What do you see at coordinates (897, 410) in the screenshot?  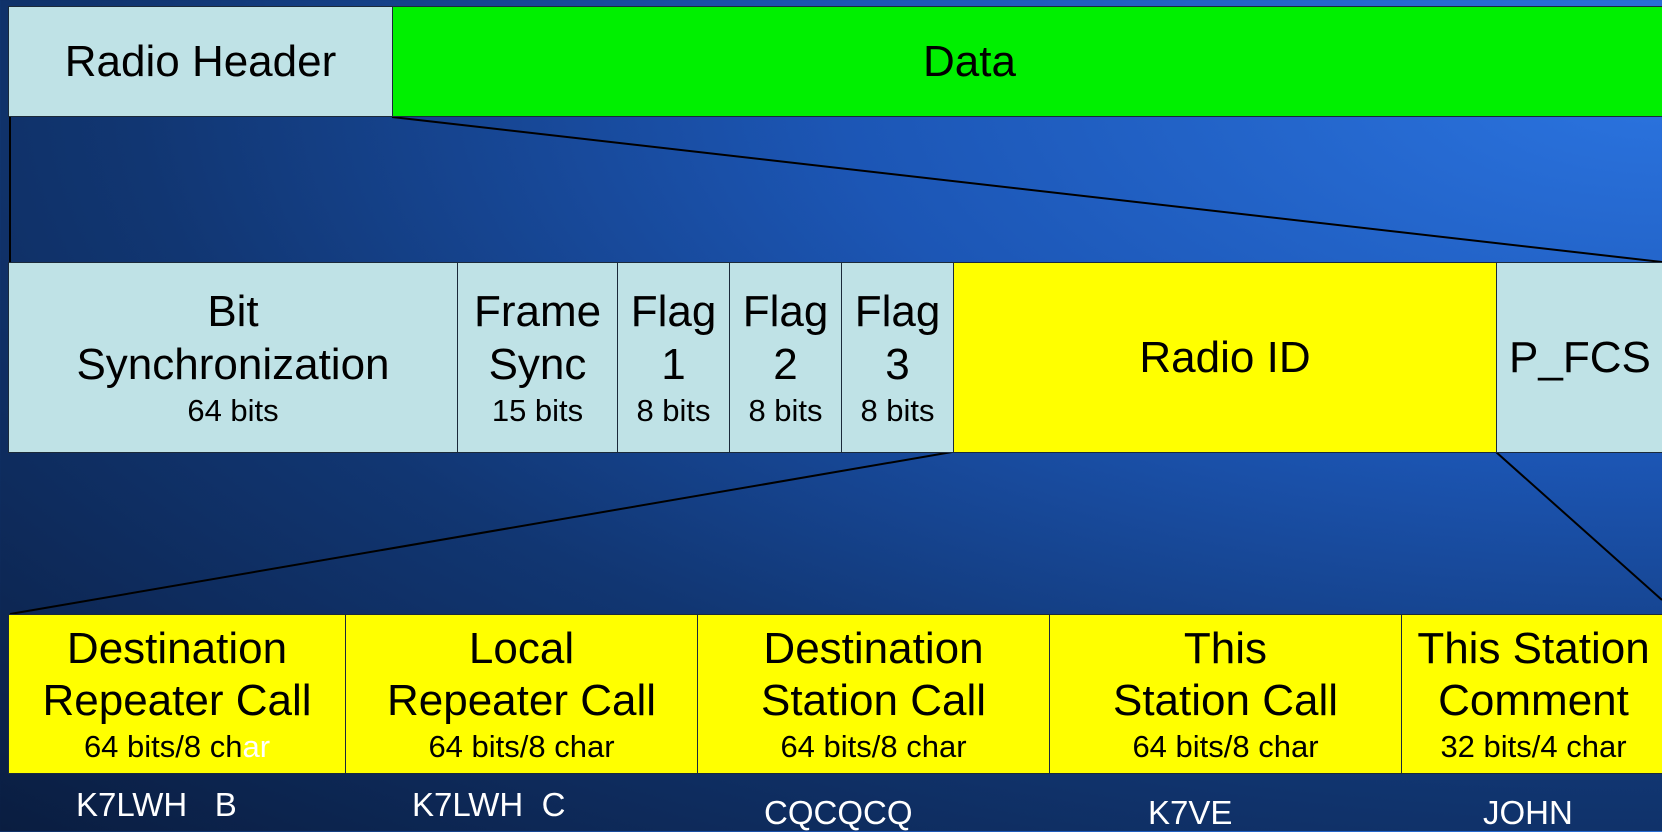 I see `flag3-size: 8 bits` at bounding box center [897, 410].